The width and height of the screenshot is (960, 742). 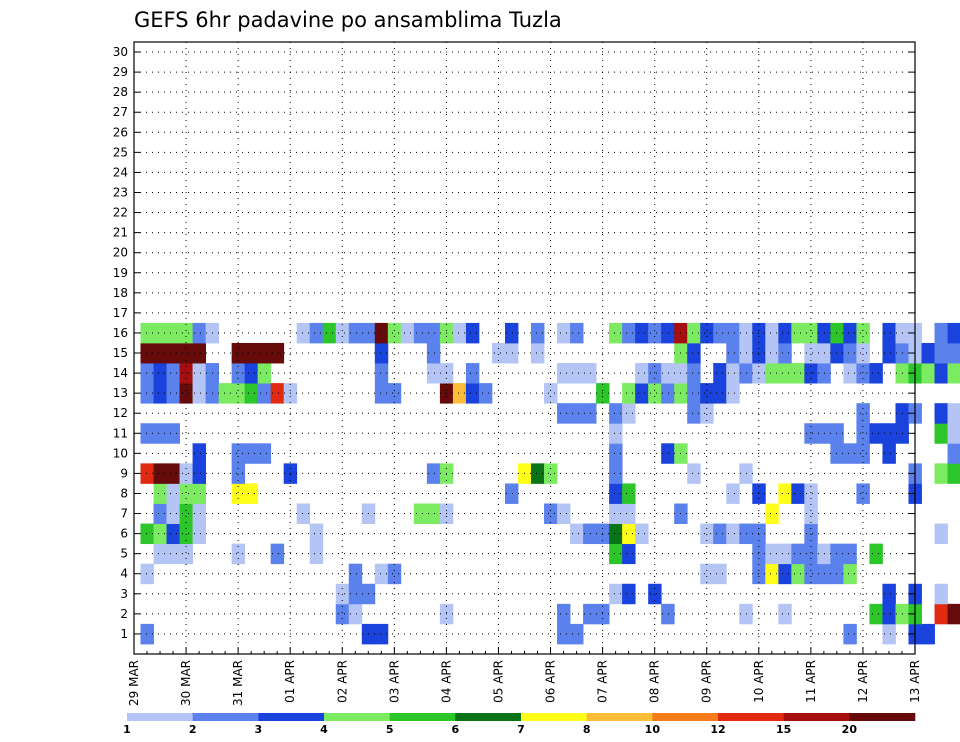 I want to click on x-tick-label: 06 APR, so click(x=551, y=681).